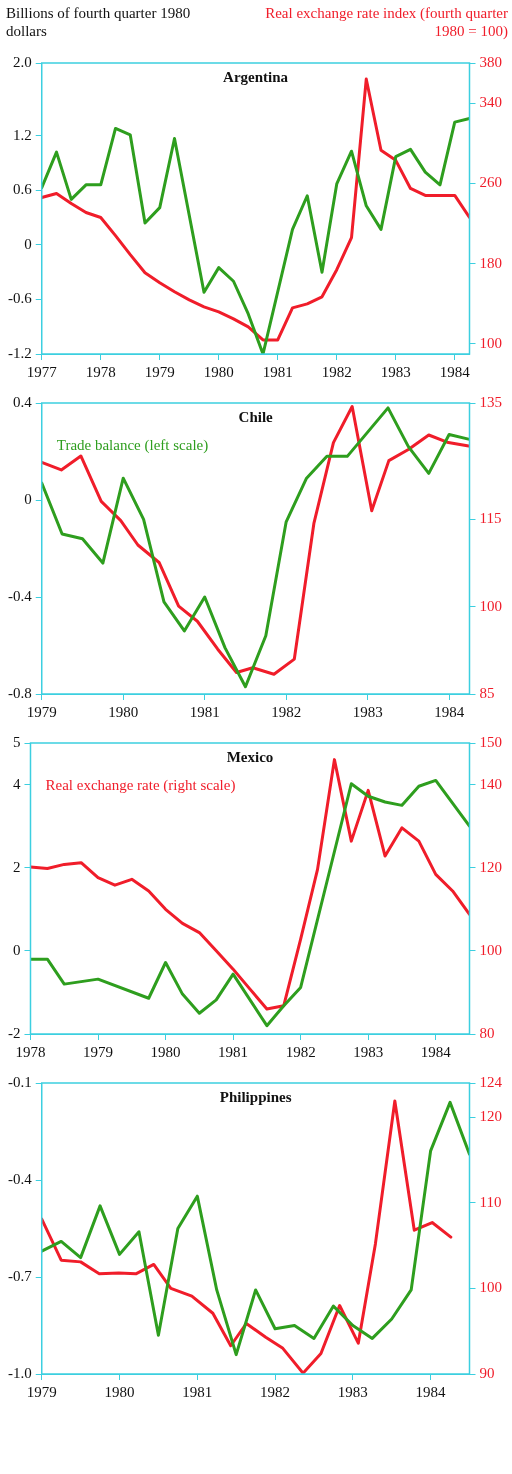 This screenshot has height=1474, width=512. What do you see at coordinates (490, 741) in the screenshot?
I see `y2-tick-label: 150` at bounding box center [490, 741].